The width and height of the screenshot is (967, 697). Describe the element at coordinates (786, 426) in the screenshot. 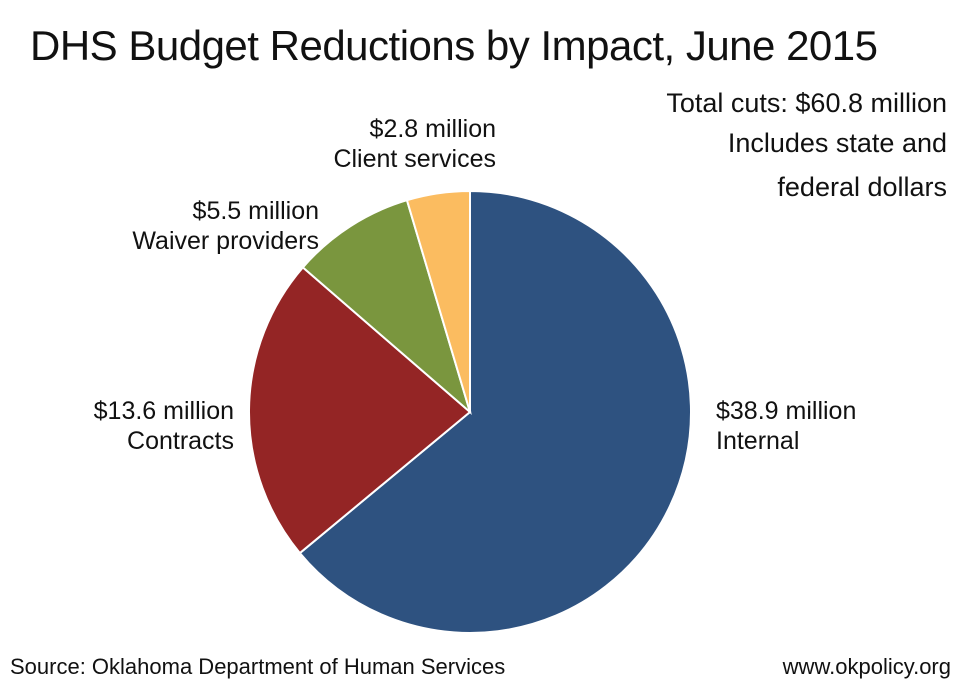

I see `slice-label-internal: $38.9 million Internal` at that location.